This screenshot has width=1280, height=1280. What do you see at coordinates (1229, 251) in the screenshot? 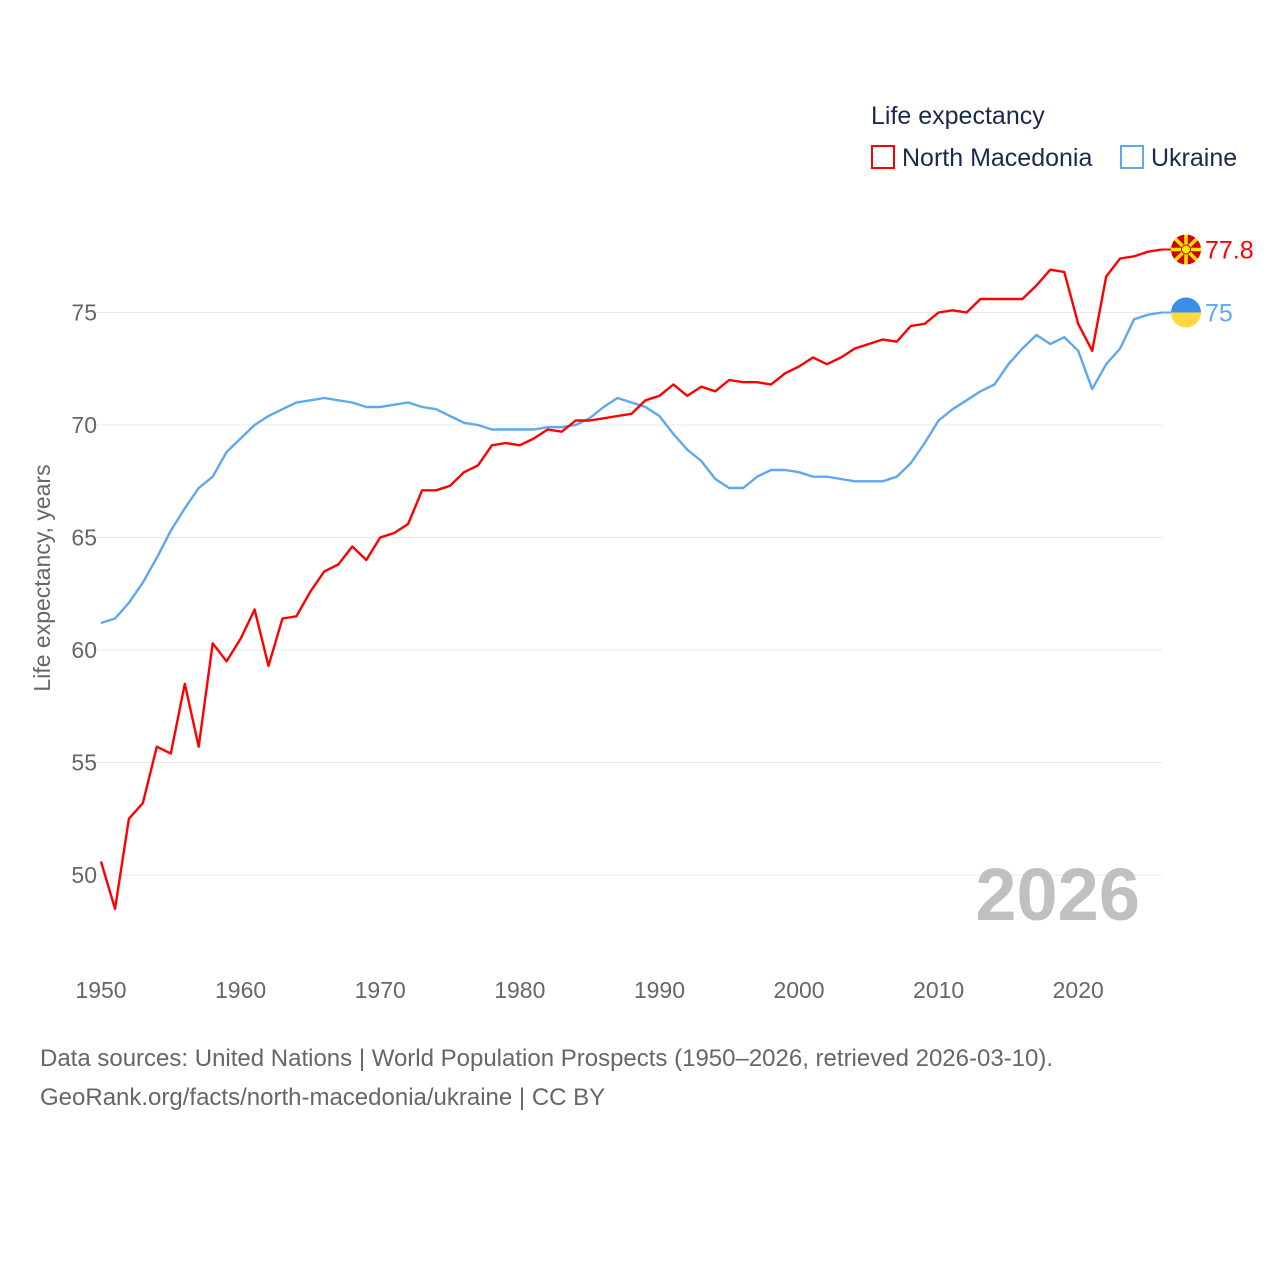
I see `end-value-label: 77.8` at bounding box center [1229, 251].